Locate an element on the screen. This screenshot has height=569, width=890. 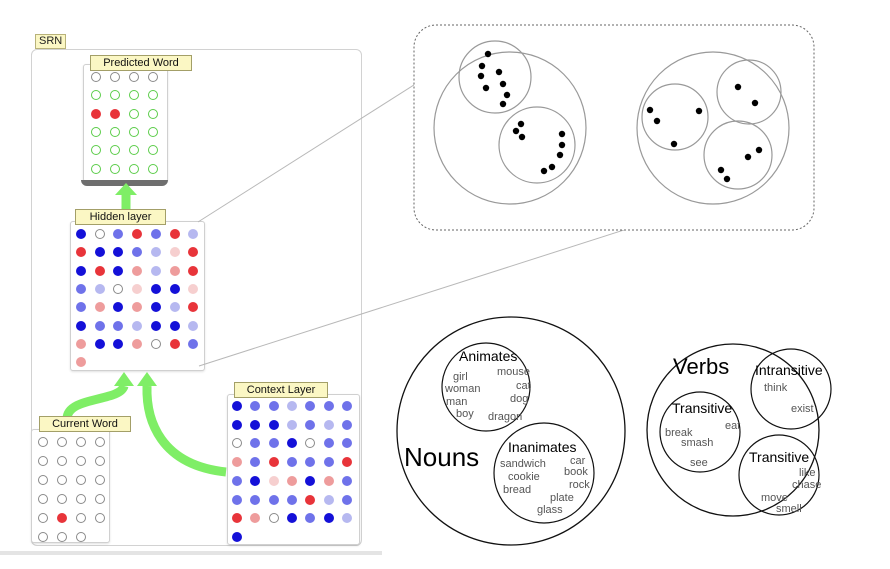
word-smell: smell is located at coordinates (789, 509).